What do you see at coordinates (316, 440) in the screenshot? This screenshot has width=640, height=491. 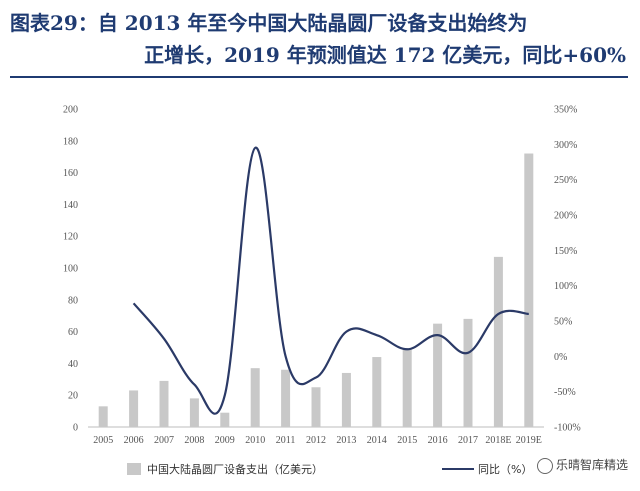 I see `x-tick-label: 2012` at bounding box center [316, 440].